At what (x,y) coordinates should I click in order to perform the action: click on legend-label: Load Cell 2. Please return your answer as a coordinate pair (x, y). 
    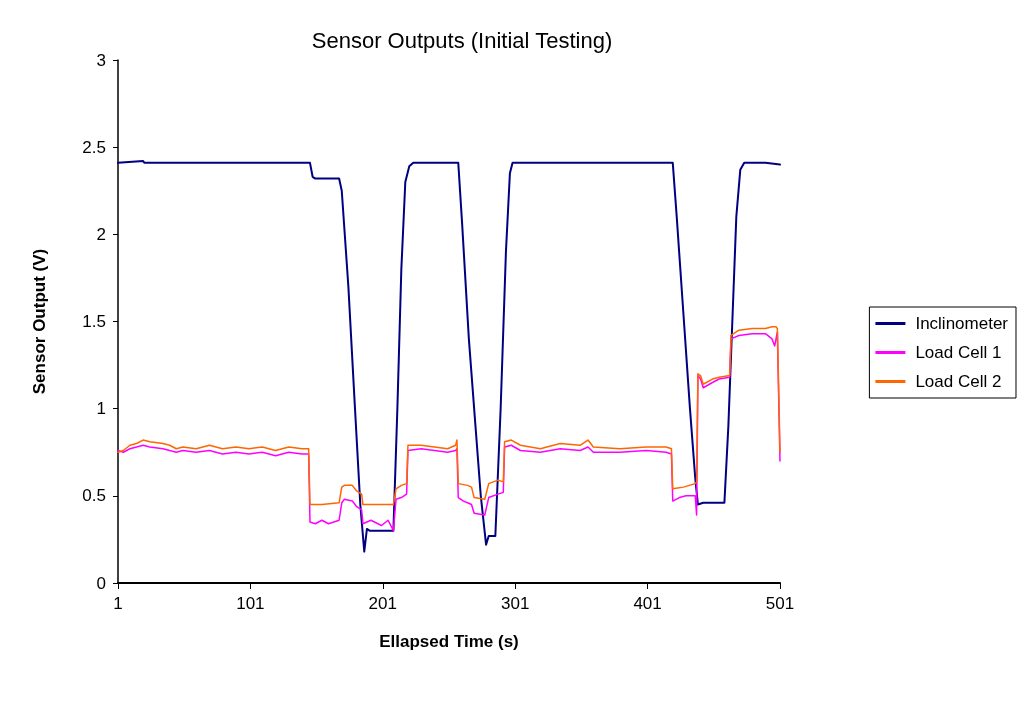
    Looking at the image, I should click on (958, 381).